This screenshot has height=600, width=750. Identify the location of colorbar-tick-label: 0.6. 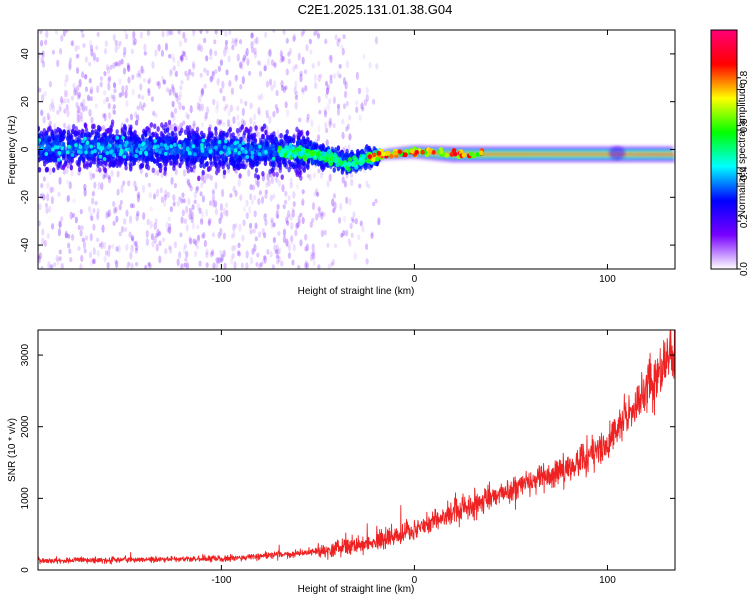
(744, 125).